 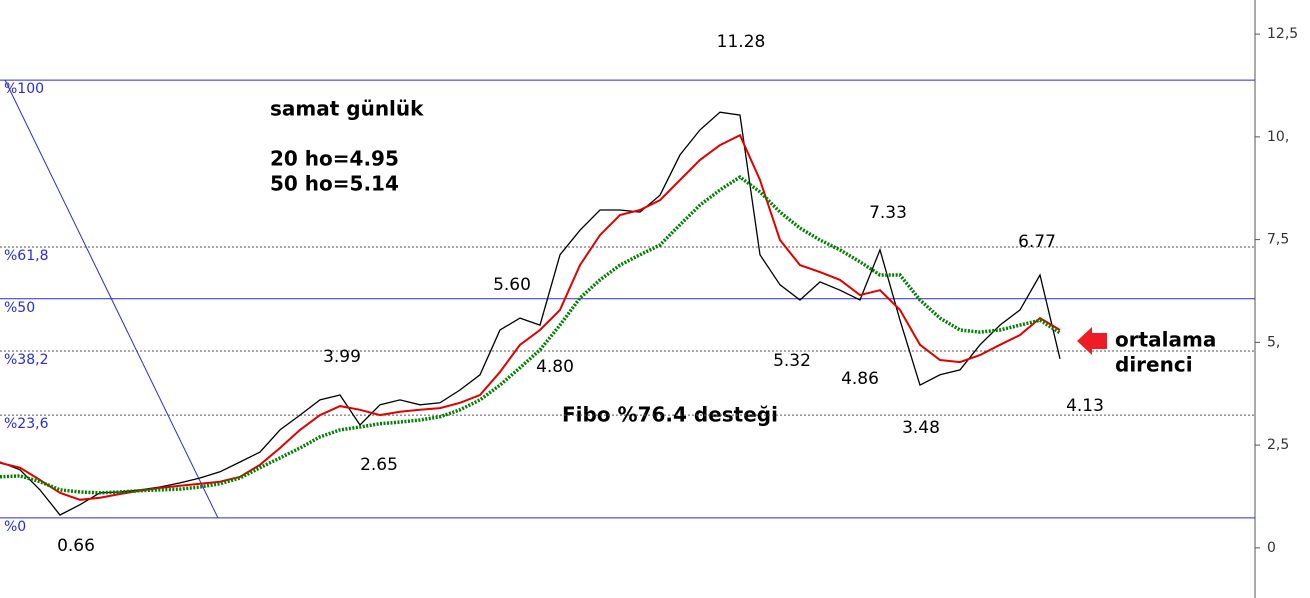 What do you see at coordinates (1085, 406) in the screenshot?
I see `price-label: 4.13` at bounding box center [1085, 406].